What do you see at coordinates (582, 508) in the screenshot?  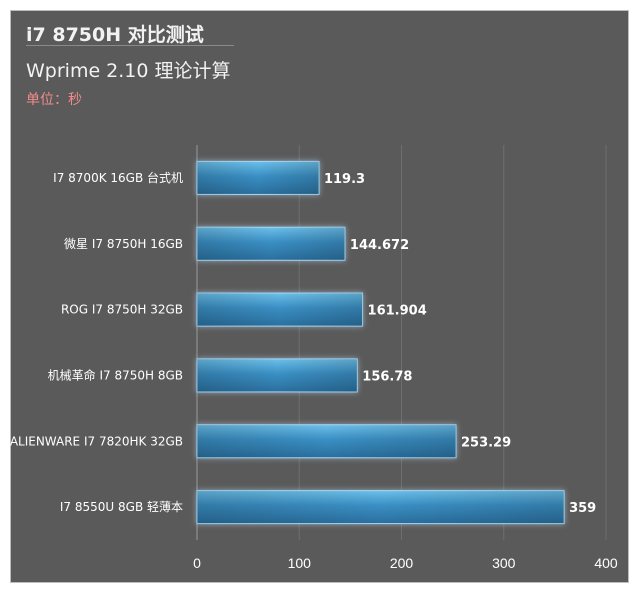 I see `value-label: 359` at bounding box center [582, 508].